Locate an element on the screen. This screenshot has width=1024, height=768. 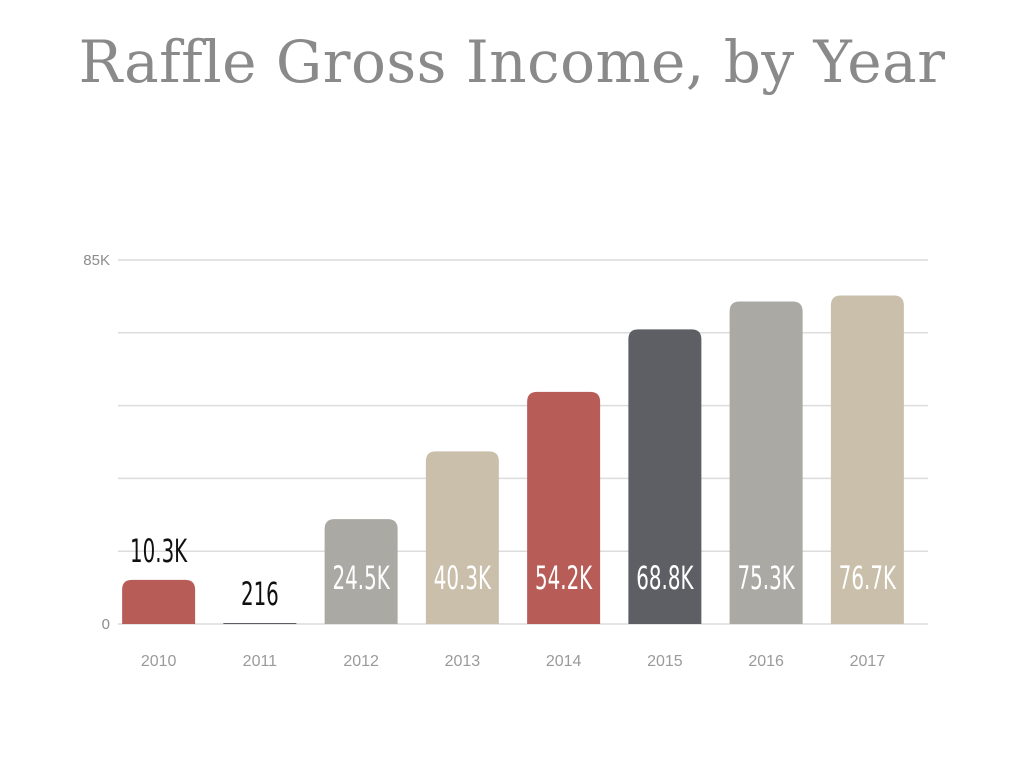
x-tick-label-2015: 2015 is located at coordinates (665, 661).